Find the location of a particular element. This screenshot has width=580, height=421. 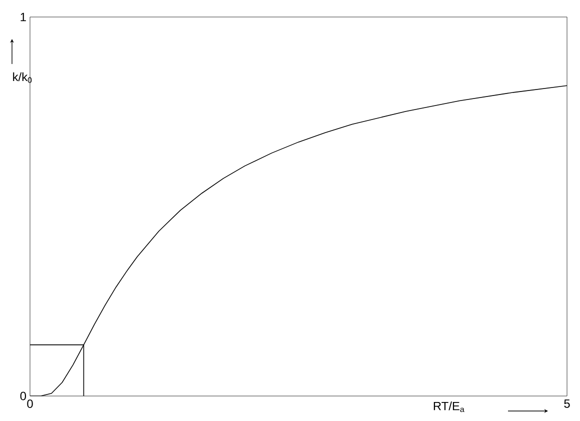

x-axis-title: RT/E$_{a}$ is located at coordinates (449, 407).